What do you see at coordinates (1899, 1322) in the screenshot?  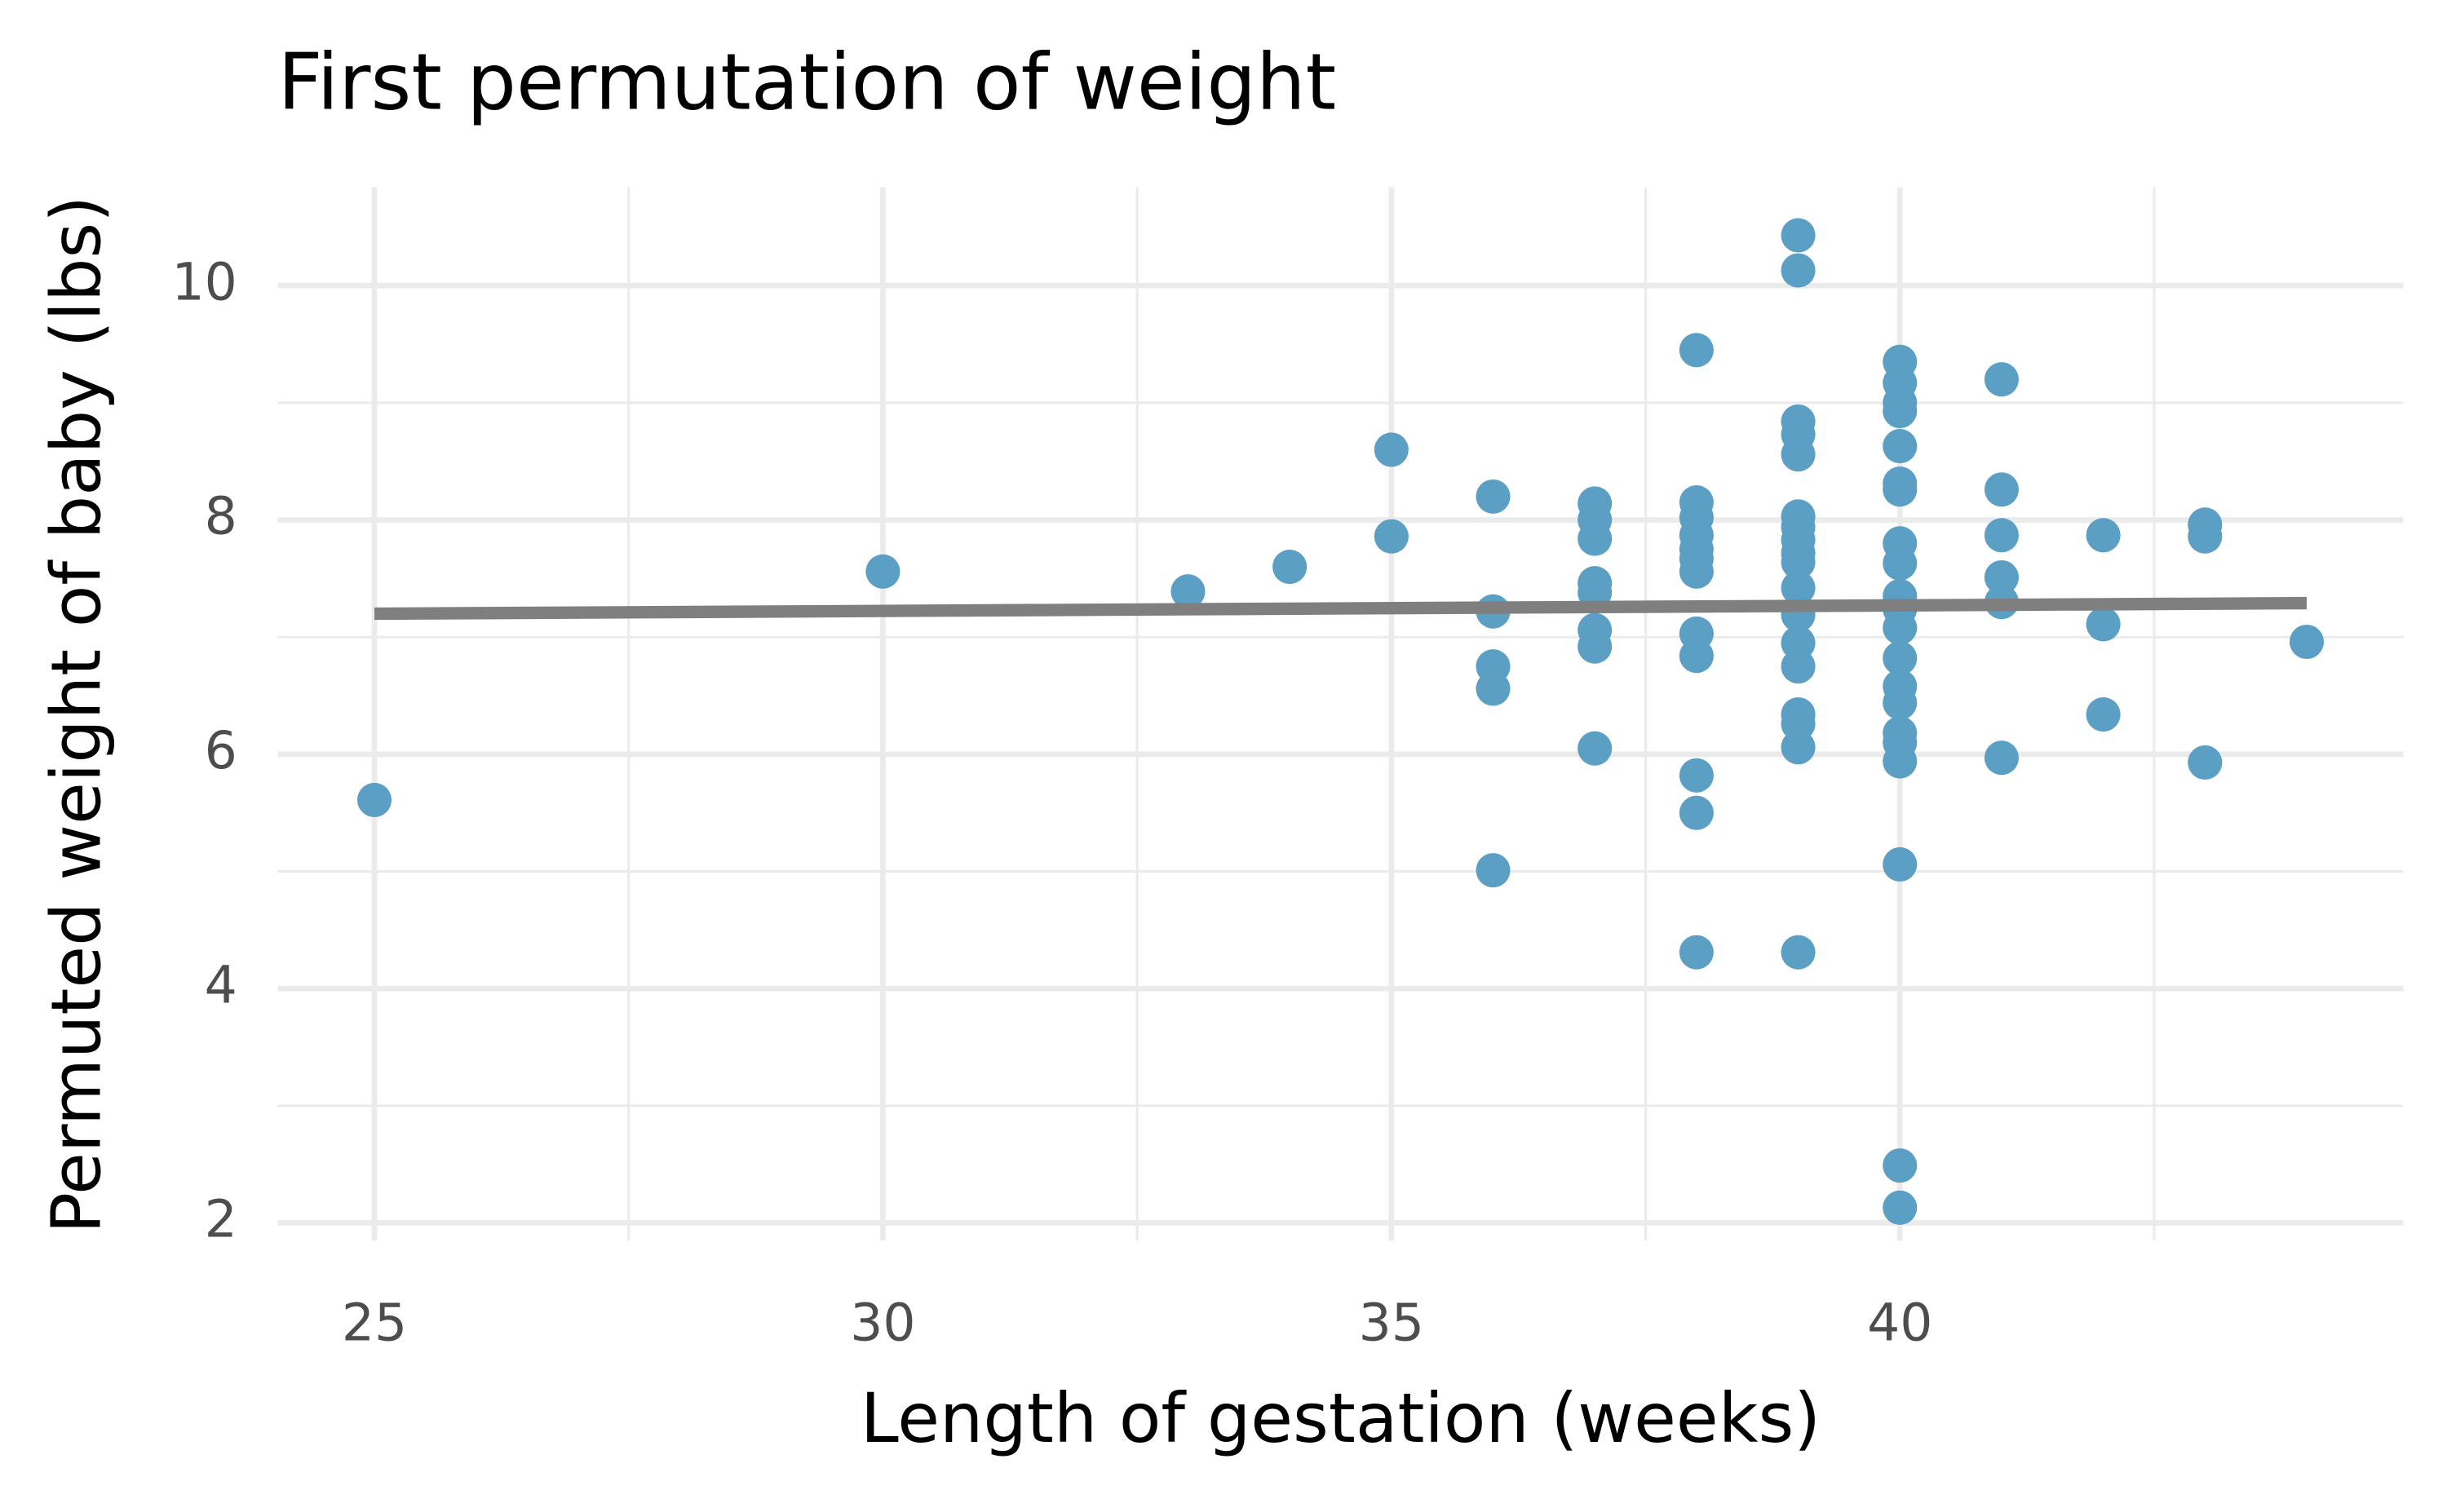 I see `x-tick-label: 40` at bounding box center [1899, 1322].